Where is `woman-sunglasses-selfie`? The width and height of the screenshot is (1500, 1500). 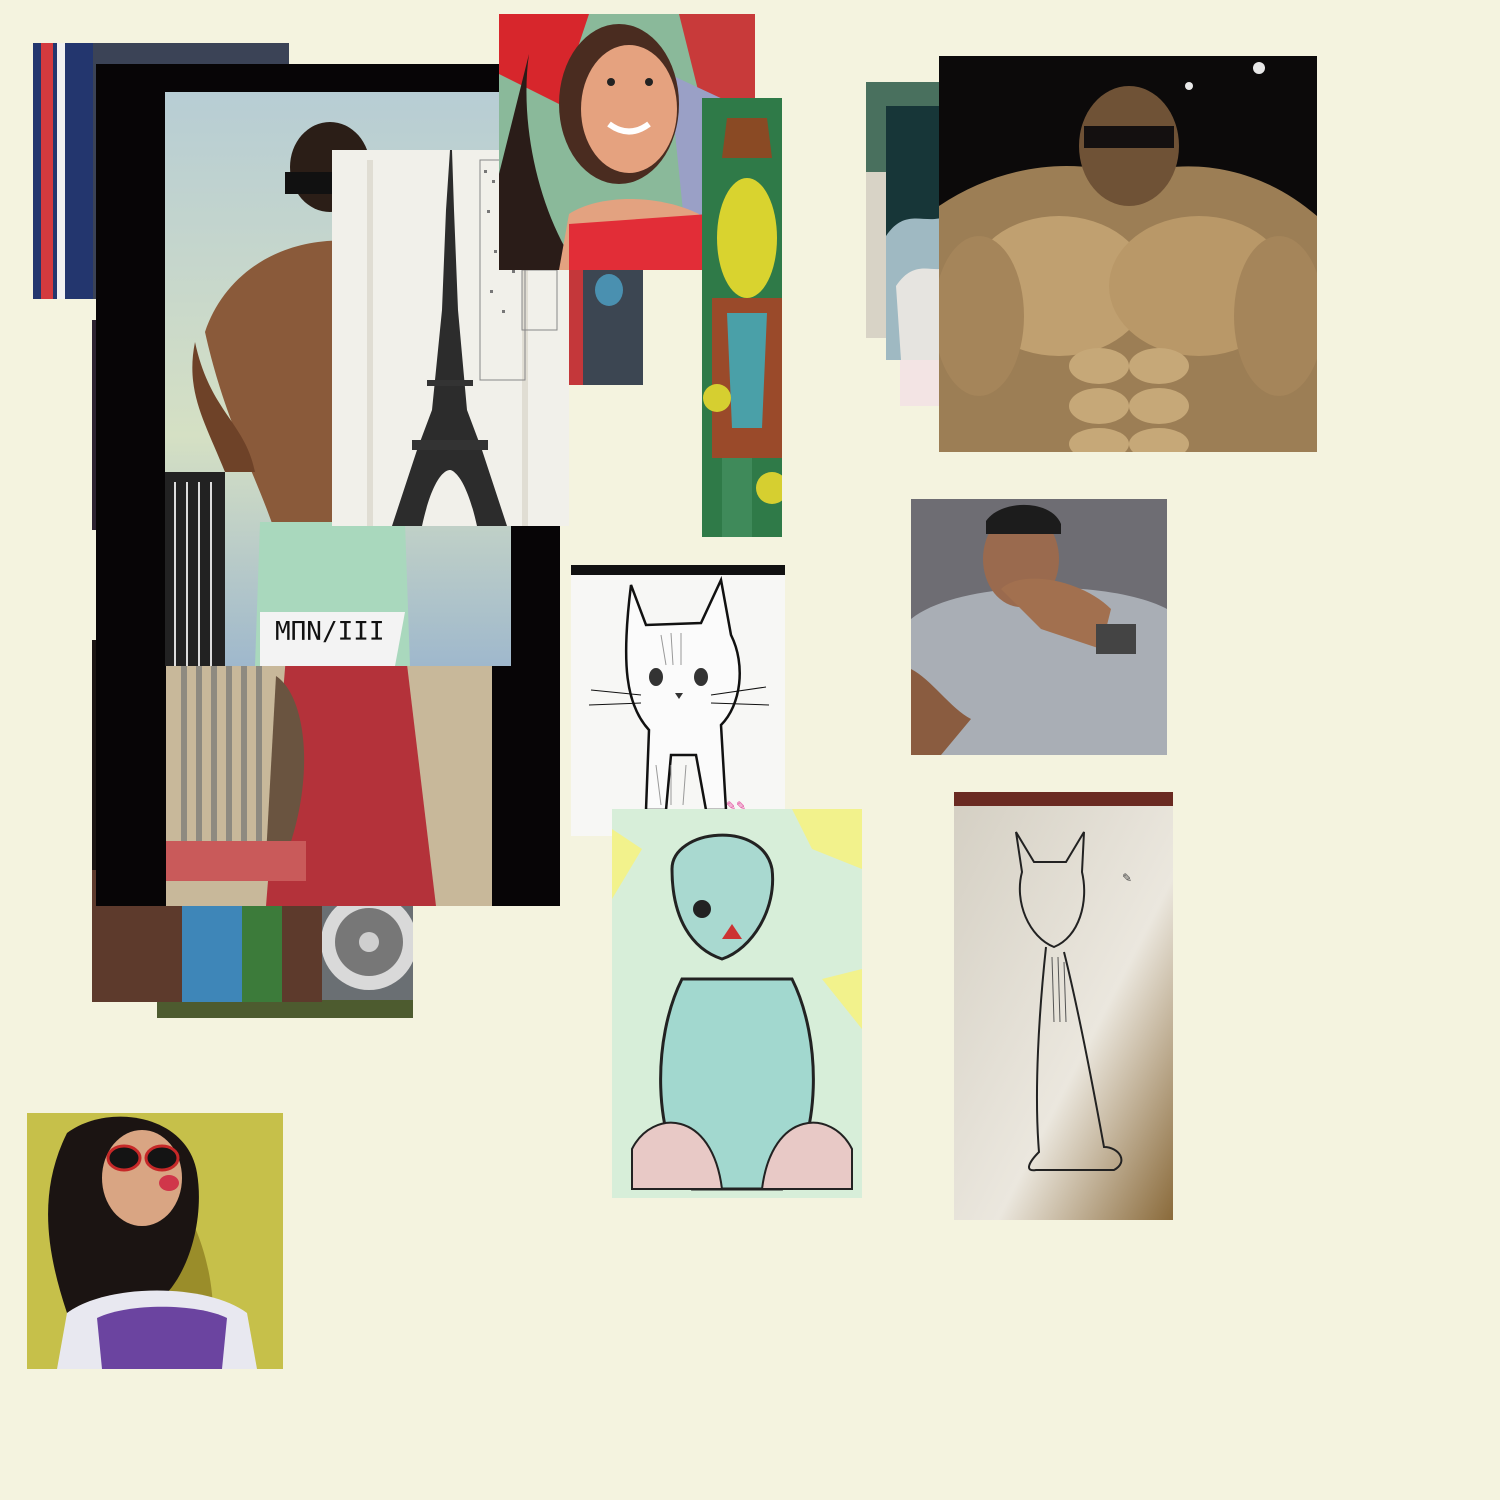
woman-sunglasses-selfie is located at coordinates (155, 1241).